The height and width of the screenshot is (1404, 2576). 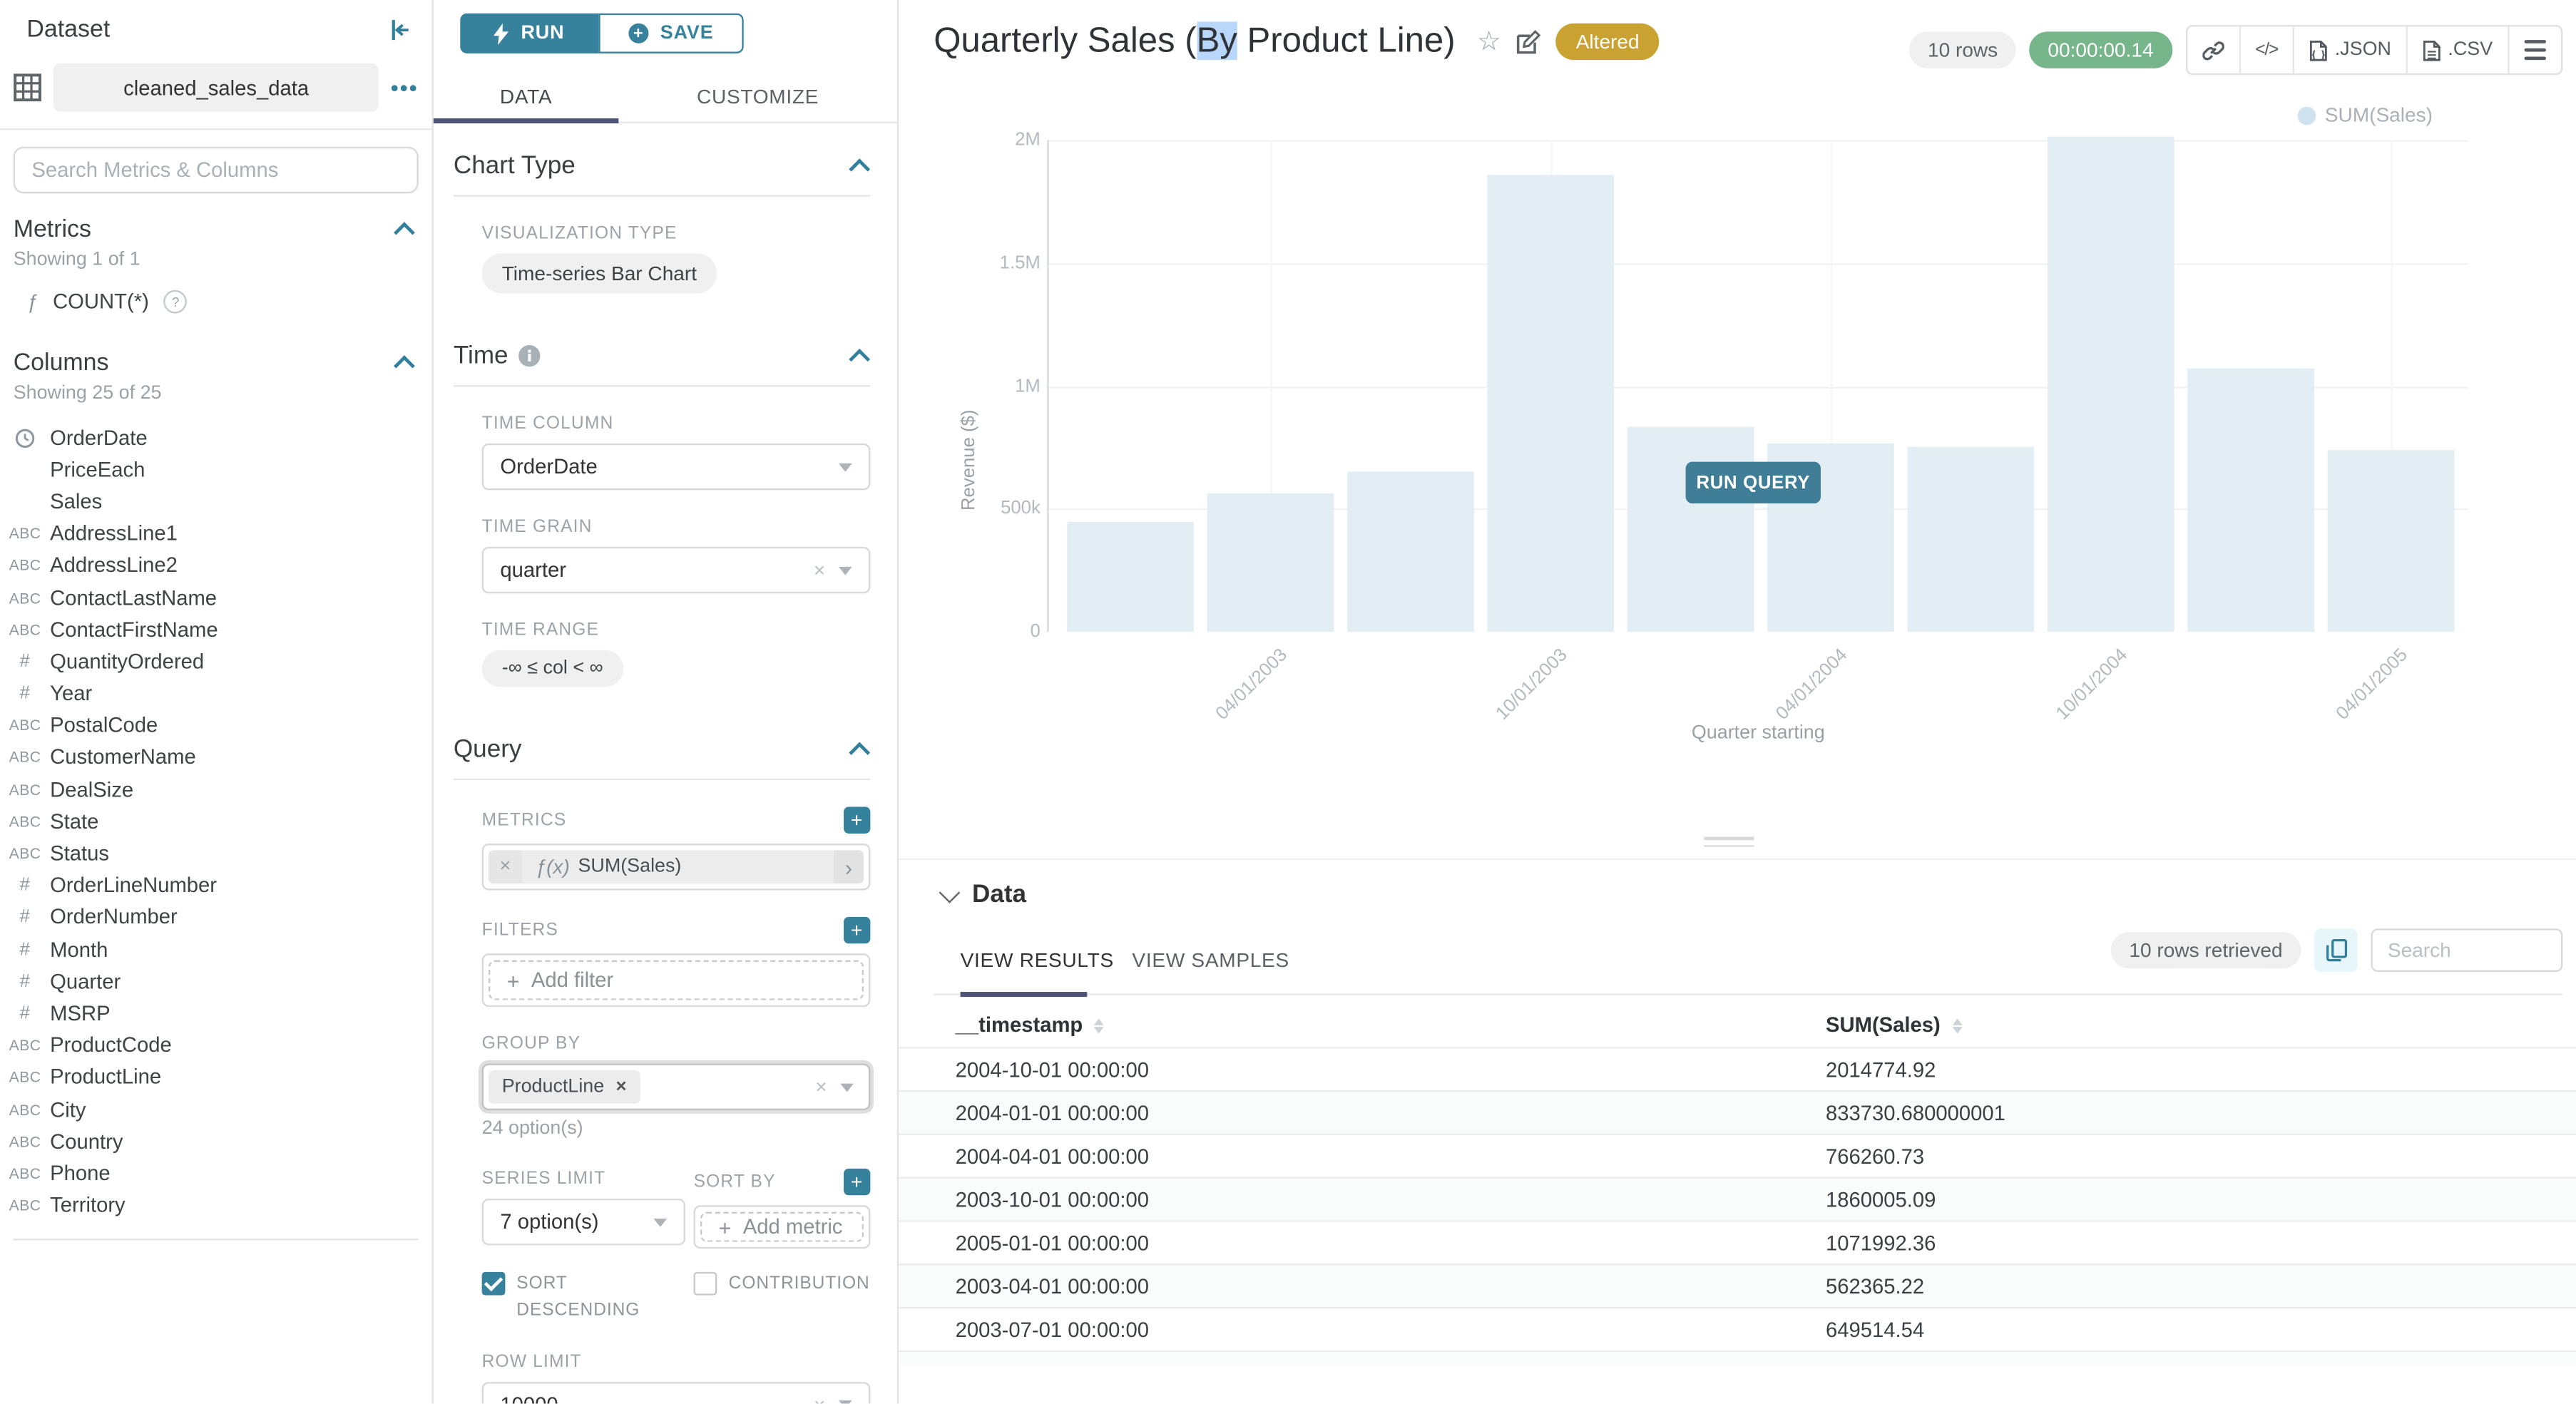 What do you see at coordinates (216, 790) in the screenshot?
I see `column-item: ABC DealSize` at bounding box center [216, 790].